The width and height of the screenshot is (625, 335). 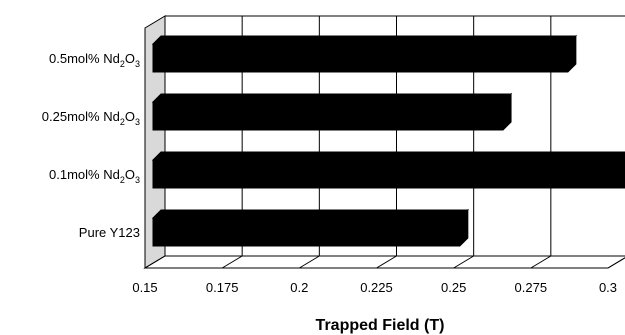 What do you see at coordinates (299, 287) in the screenshot?
I see `x-tick-label: 0.2` at bounding box center [299, 287].